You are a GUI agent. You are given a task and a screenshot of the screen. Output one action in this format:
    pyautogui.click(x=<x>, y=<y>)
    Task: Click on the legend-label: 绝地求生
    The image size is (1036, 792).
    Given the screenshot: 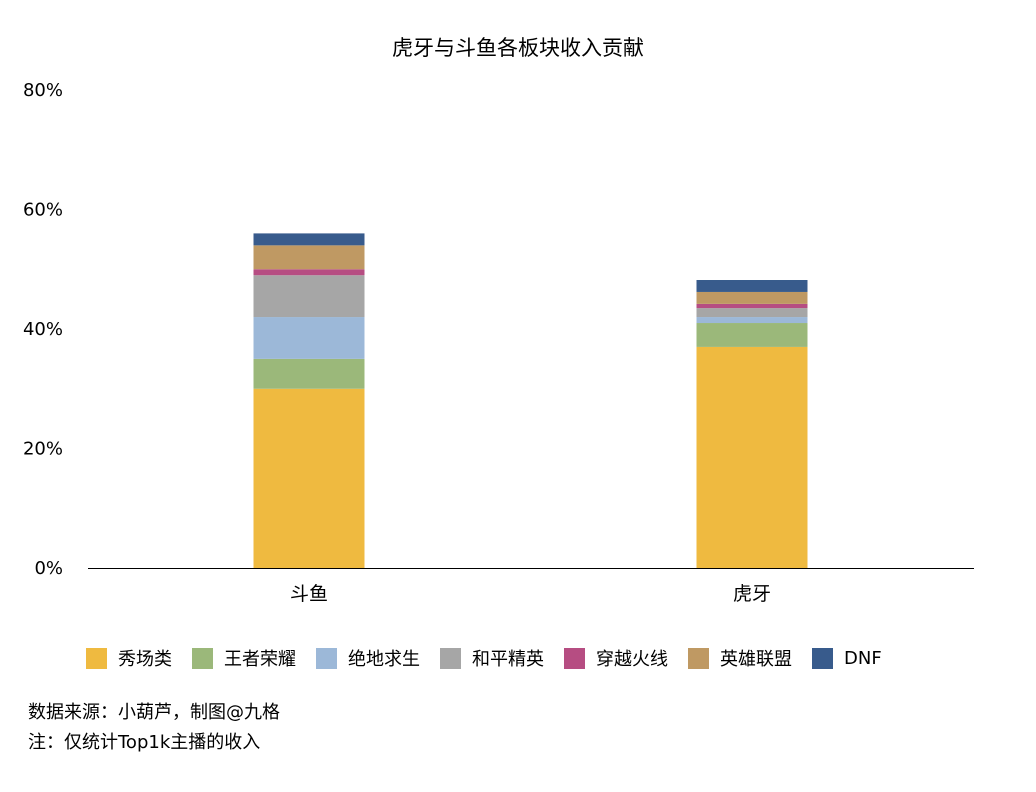 What is the action you would take?
    pyautogui.click(x=384, y=659)
    